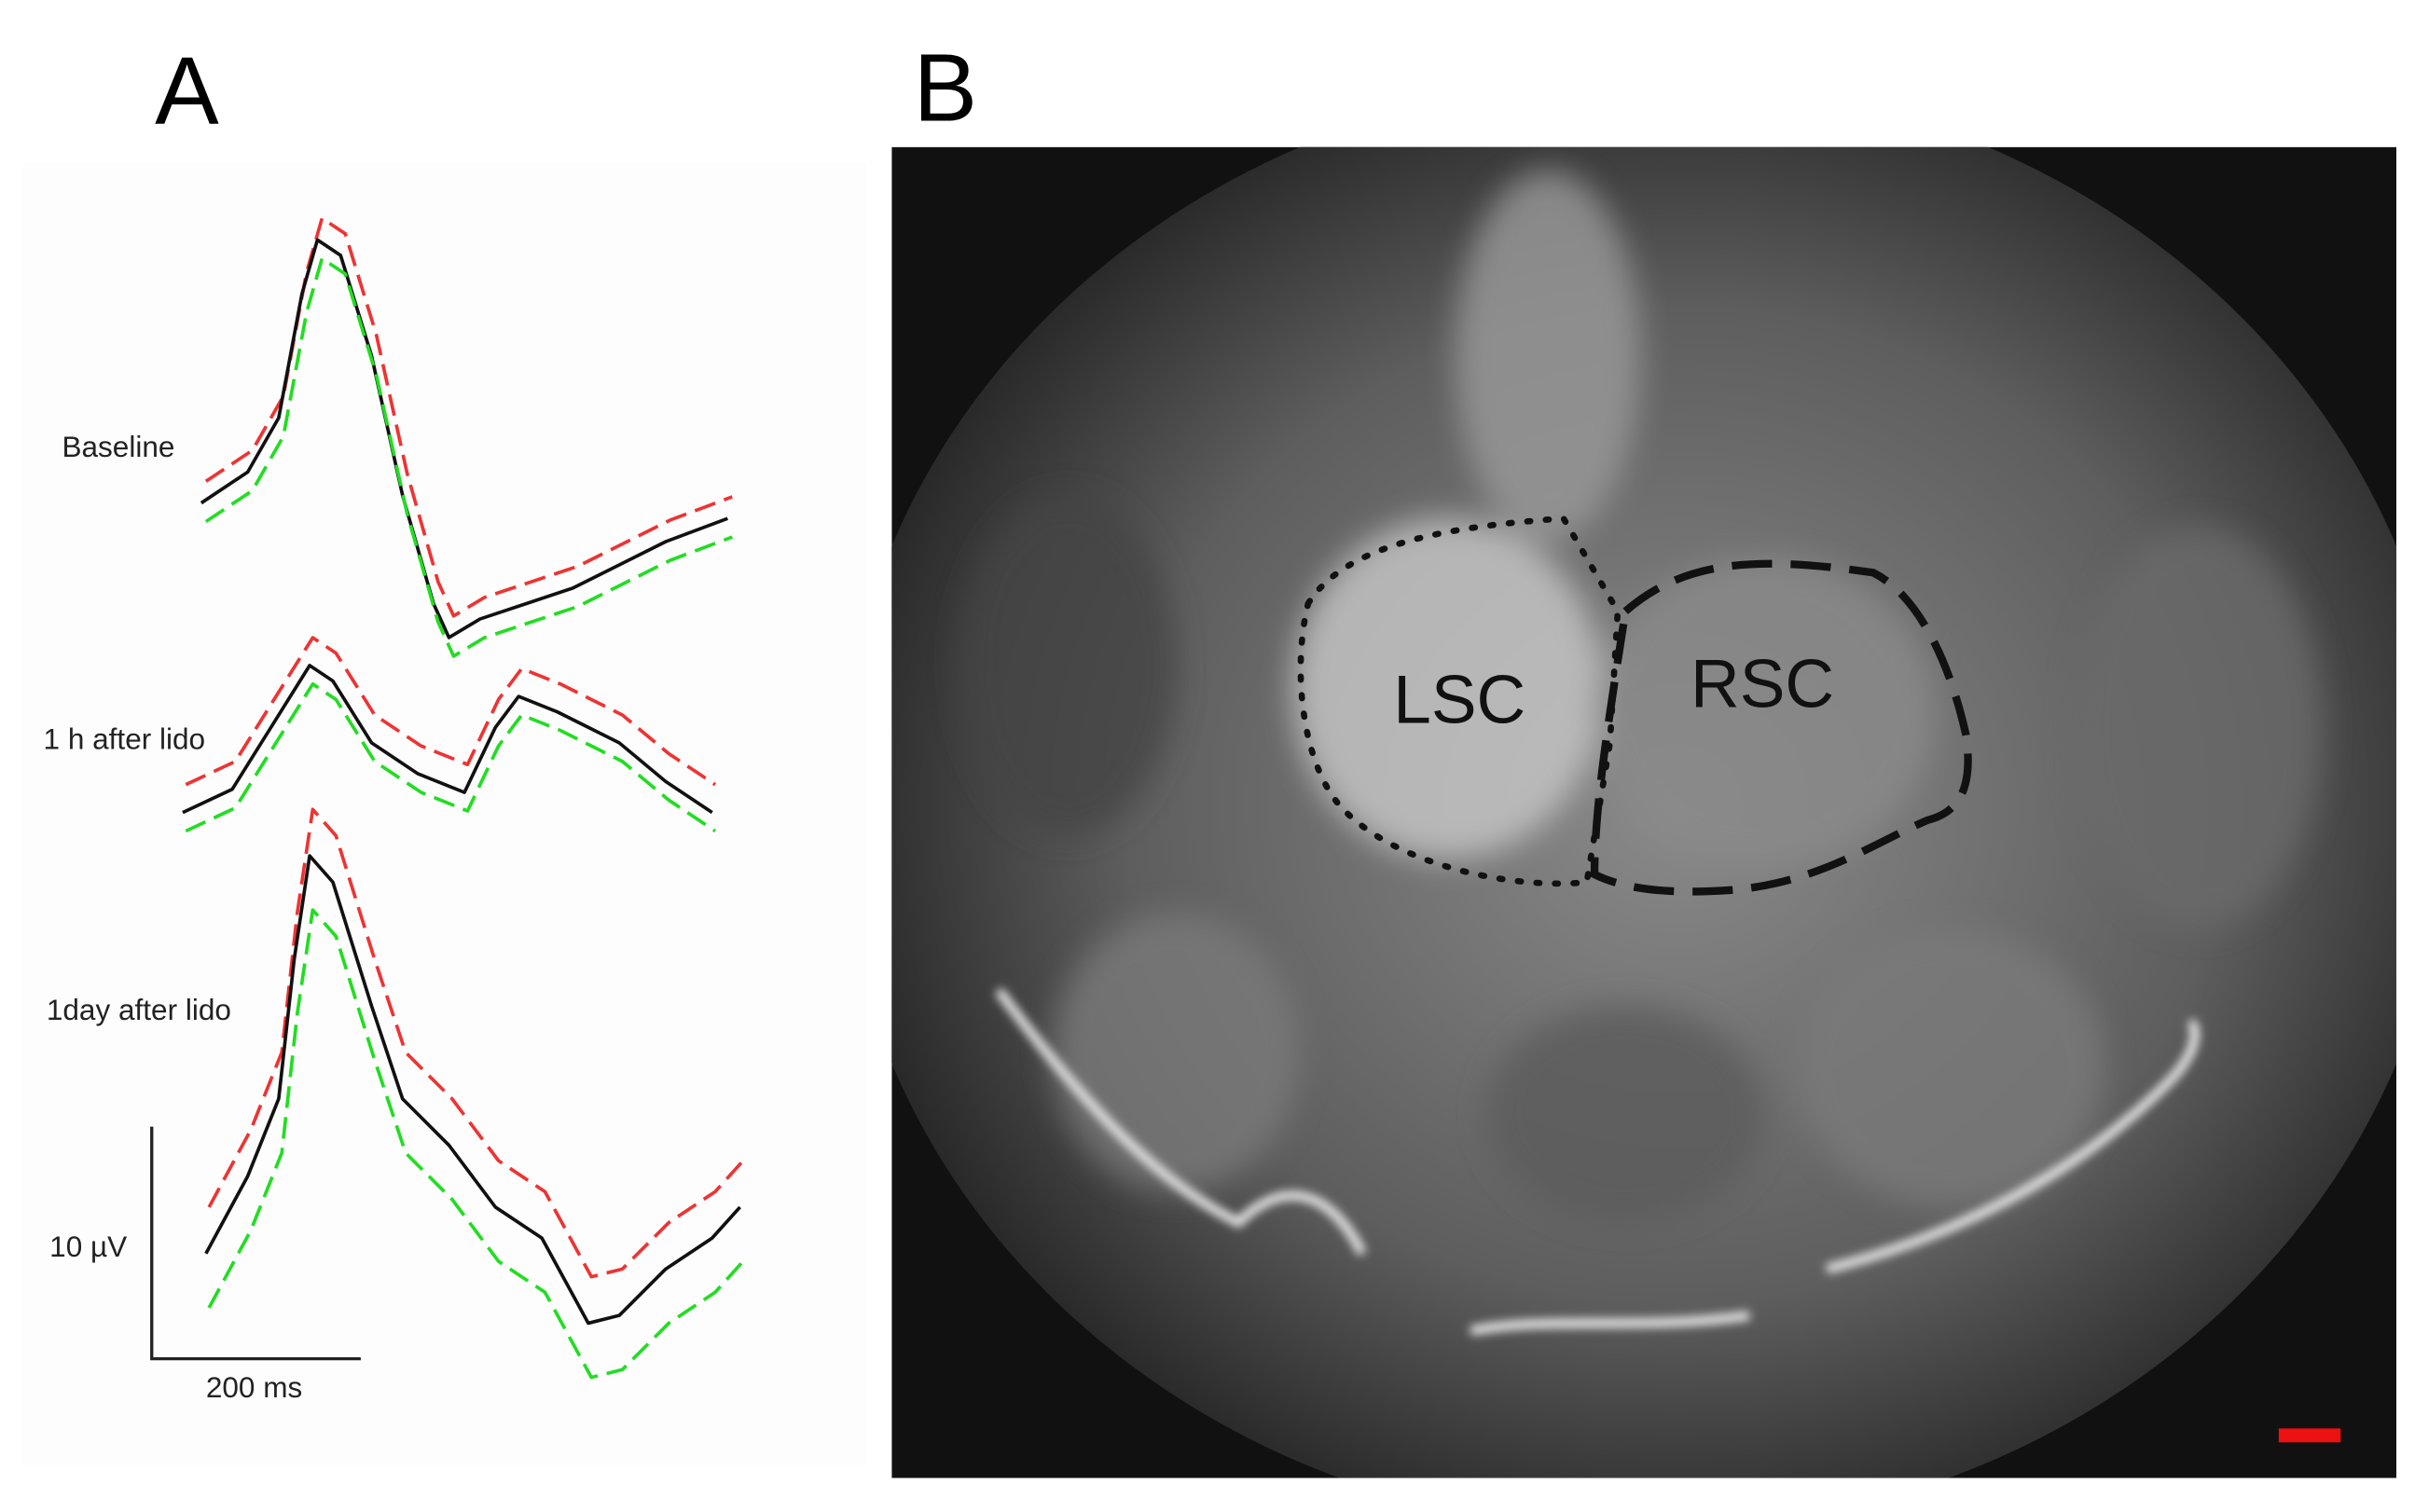 Image resolution: width=2415 pixels, height=1512 pixels. I want to click on scale-bar-label: 10 µV, so click(88, 1246).